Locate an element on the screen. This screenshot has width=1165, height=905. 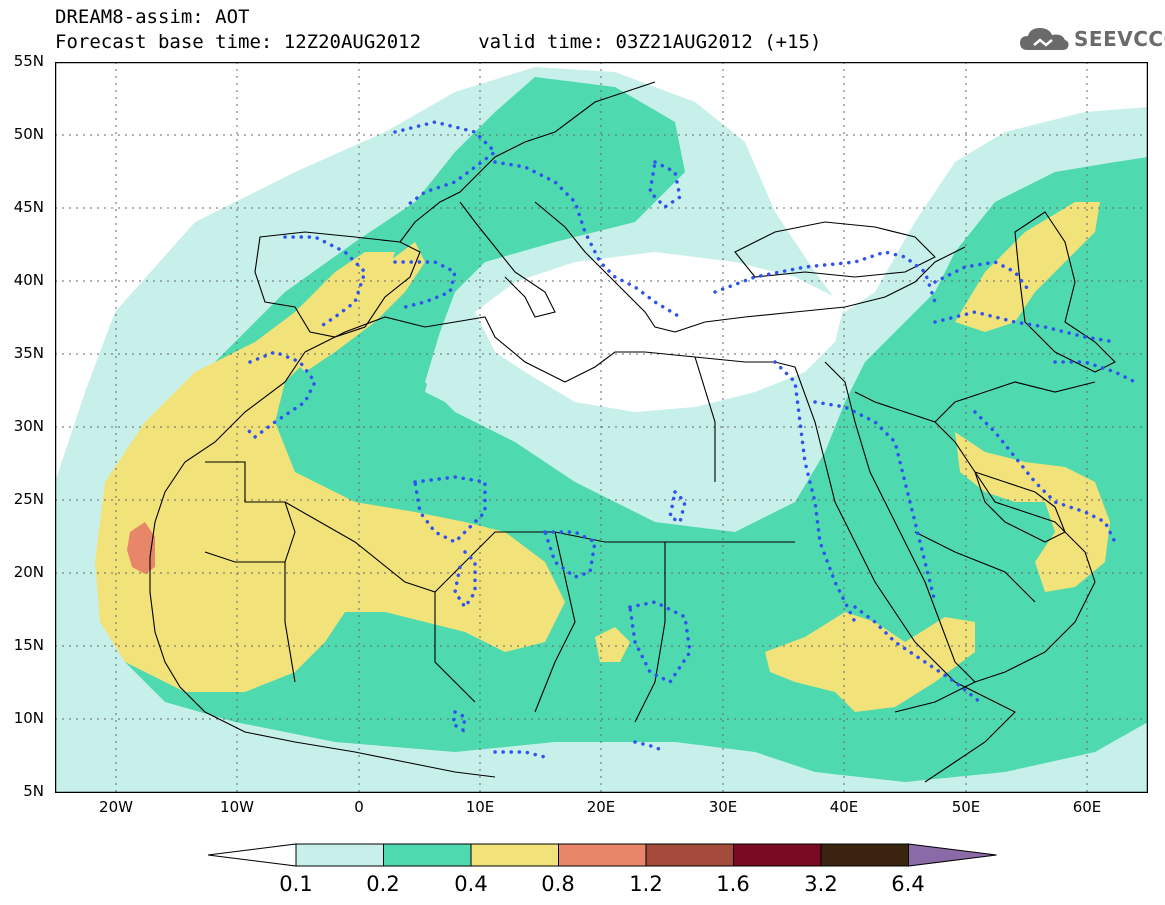
seevccc-logo: SEEVCCC is located at coordinates (1091, 39).